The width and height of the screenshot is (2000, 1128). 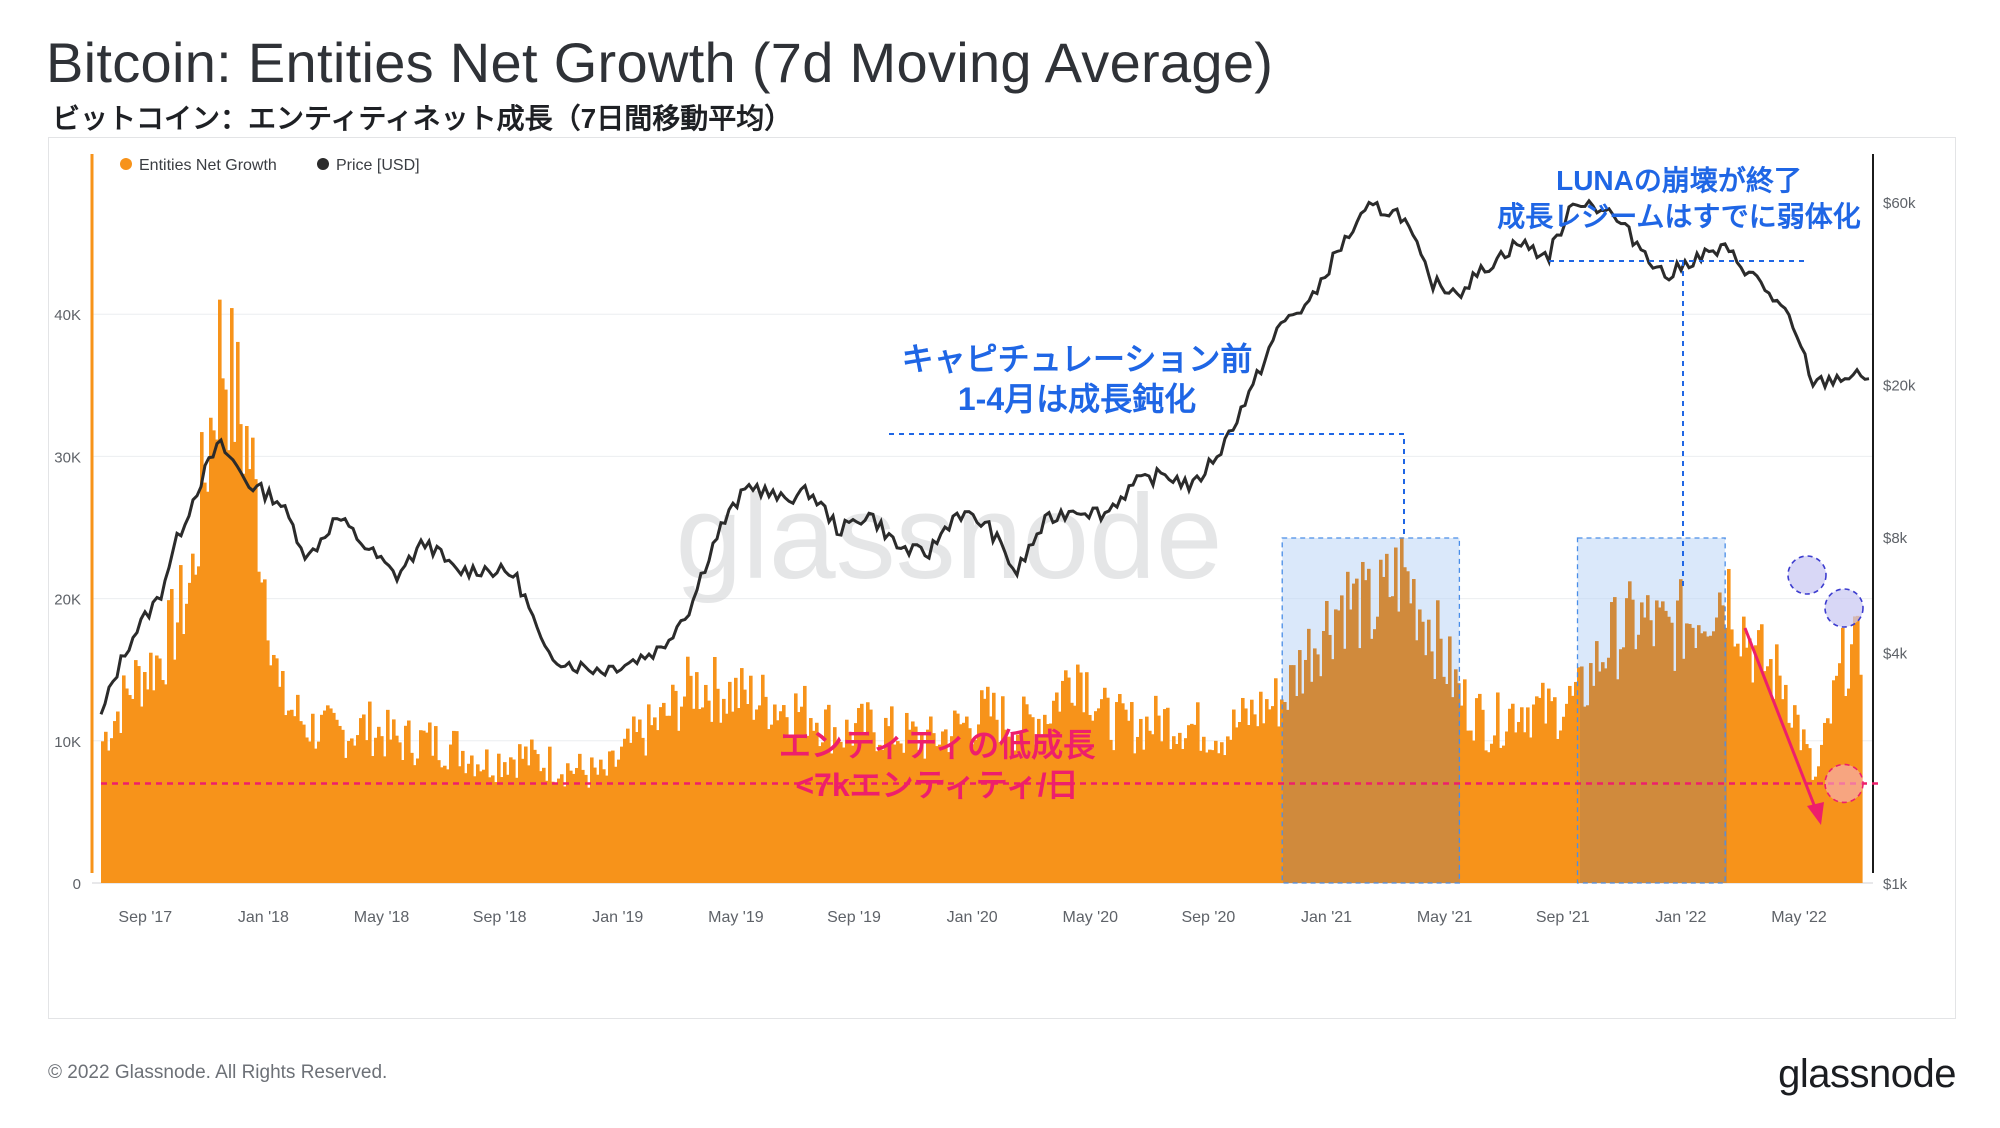 What do you see at coordinates (378, 165) in the screenshot?
I see `legend-label-price: Price [USD]` at bounding box center [378, 165].